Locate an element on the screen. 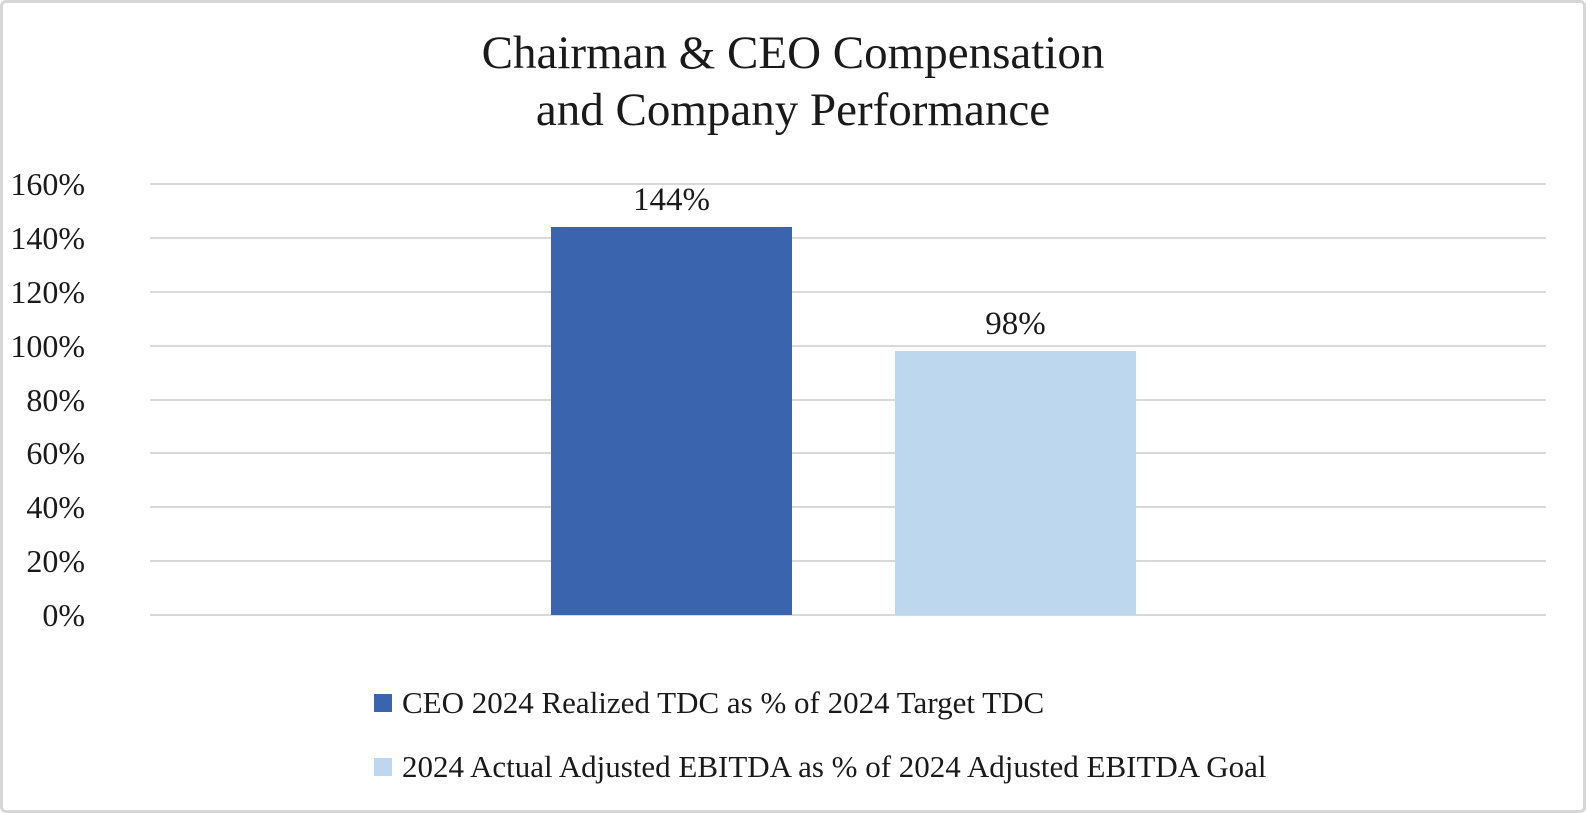 The height and width of the screenshot is (813, 1586). chart-title-line1: Chairman & CEO Compensation is located at coordinates (793, 53).